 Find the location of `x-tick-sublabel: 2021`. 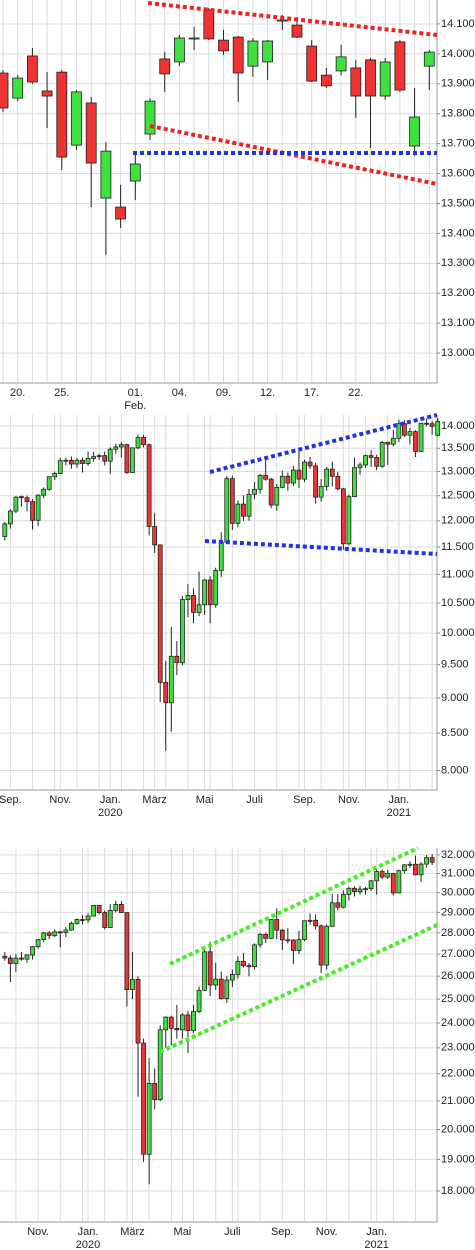

x-tick-sublabel: 2021 is located at coordinates (376, 1244).